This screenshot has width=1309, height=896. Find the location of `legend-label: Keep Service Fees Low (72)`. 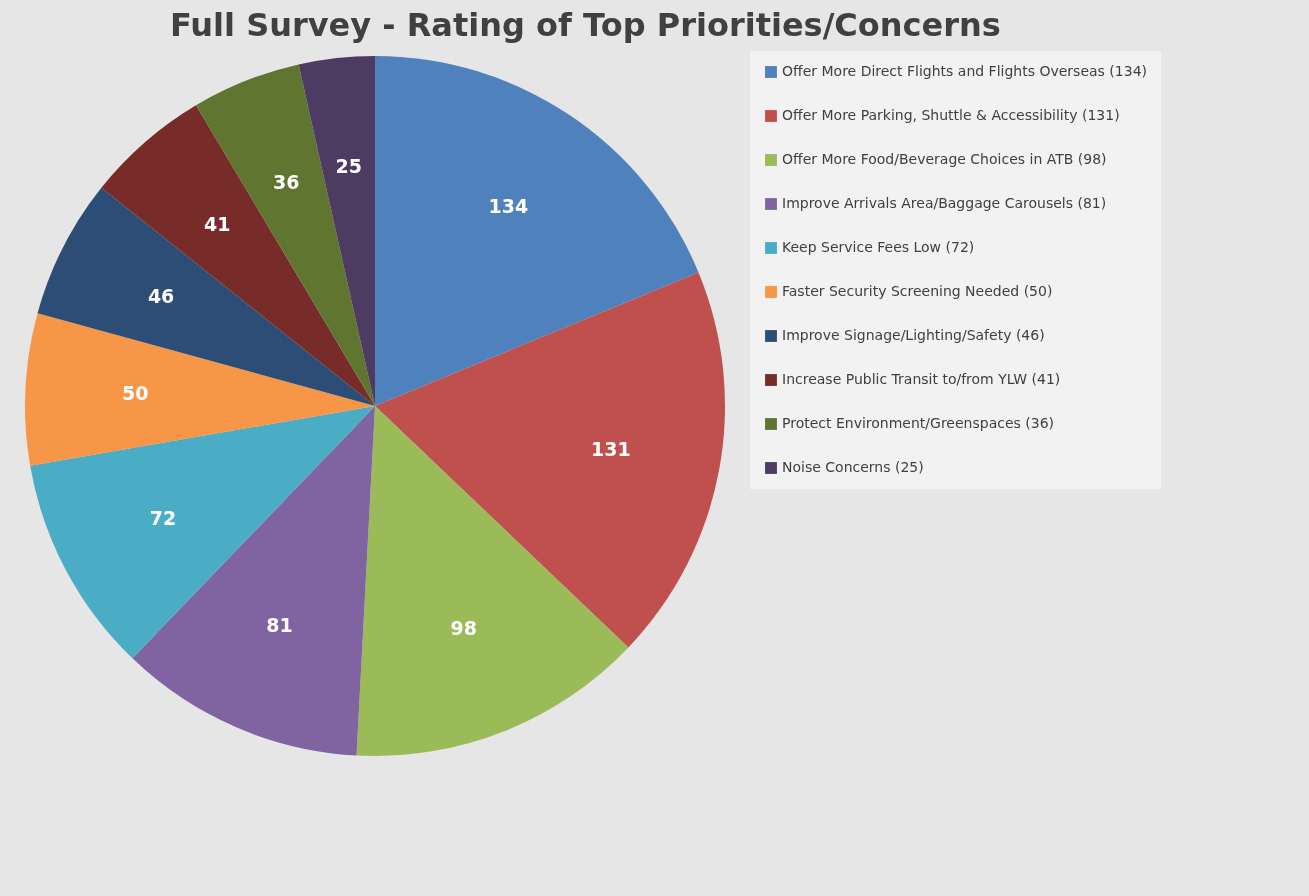

legend-label: Keep Service Fees Low (72) is located at coordinates (878, 247).